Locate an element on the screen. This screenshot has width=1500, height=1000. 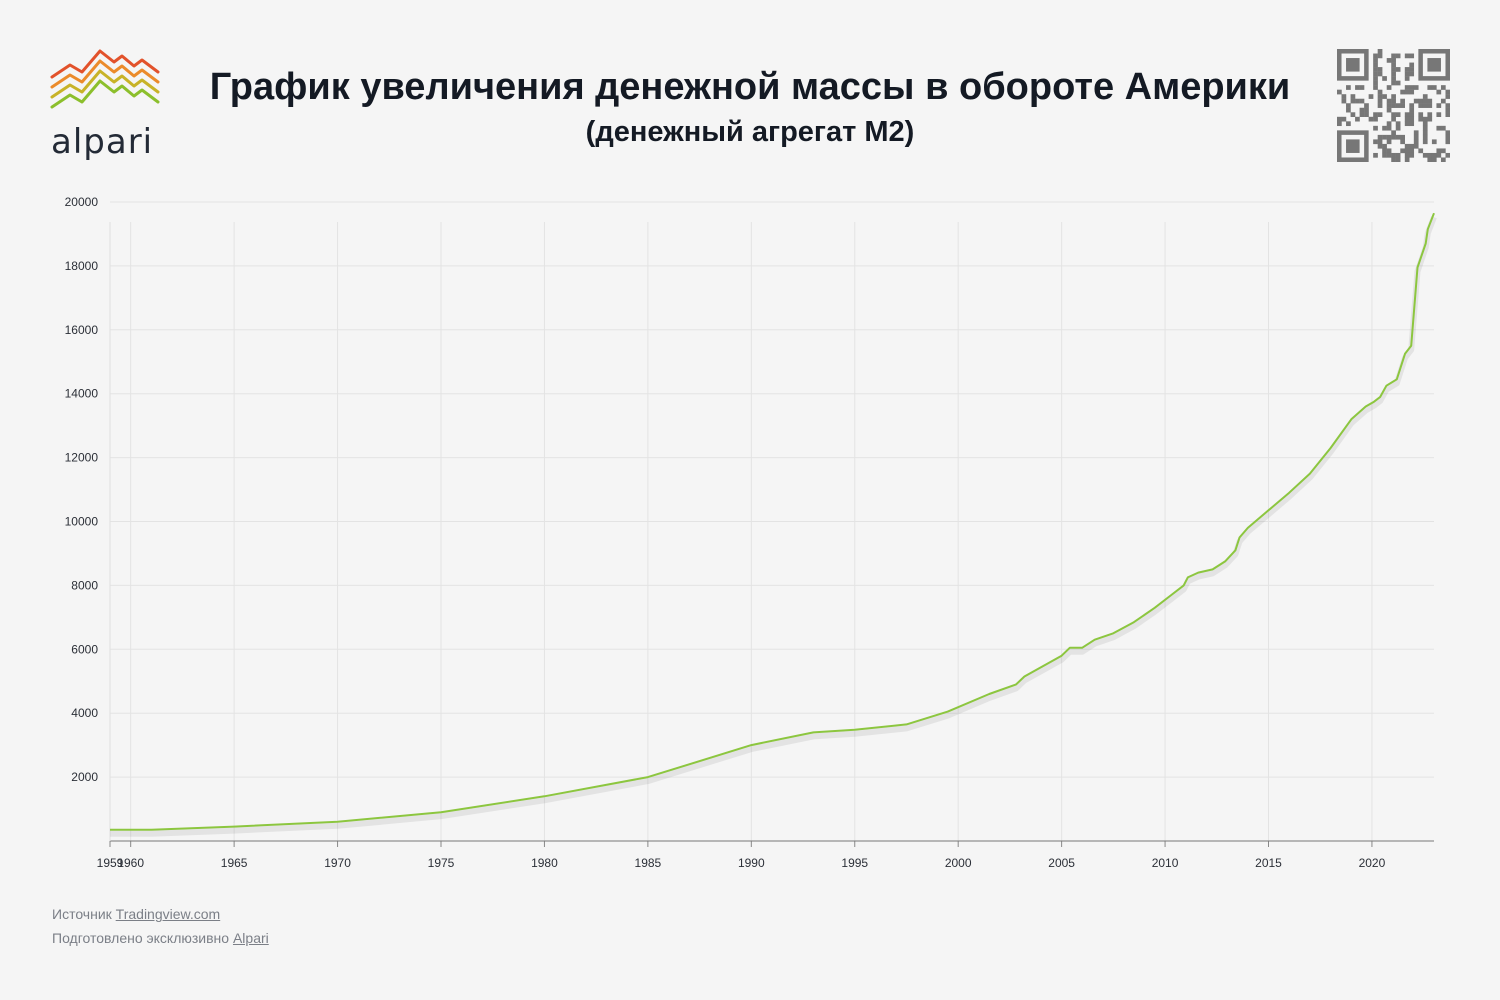
y-tick-label: 18000 is located at coordinates (82, 266).